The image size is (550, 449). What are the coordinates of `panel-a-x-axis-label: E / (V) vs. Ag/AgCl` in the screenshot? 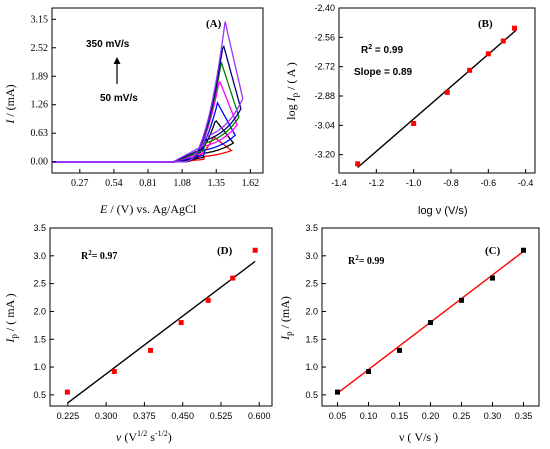 It's located at (148, 209).